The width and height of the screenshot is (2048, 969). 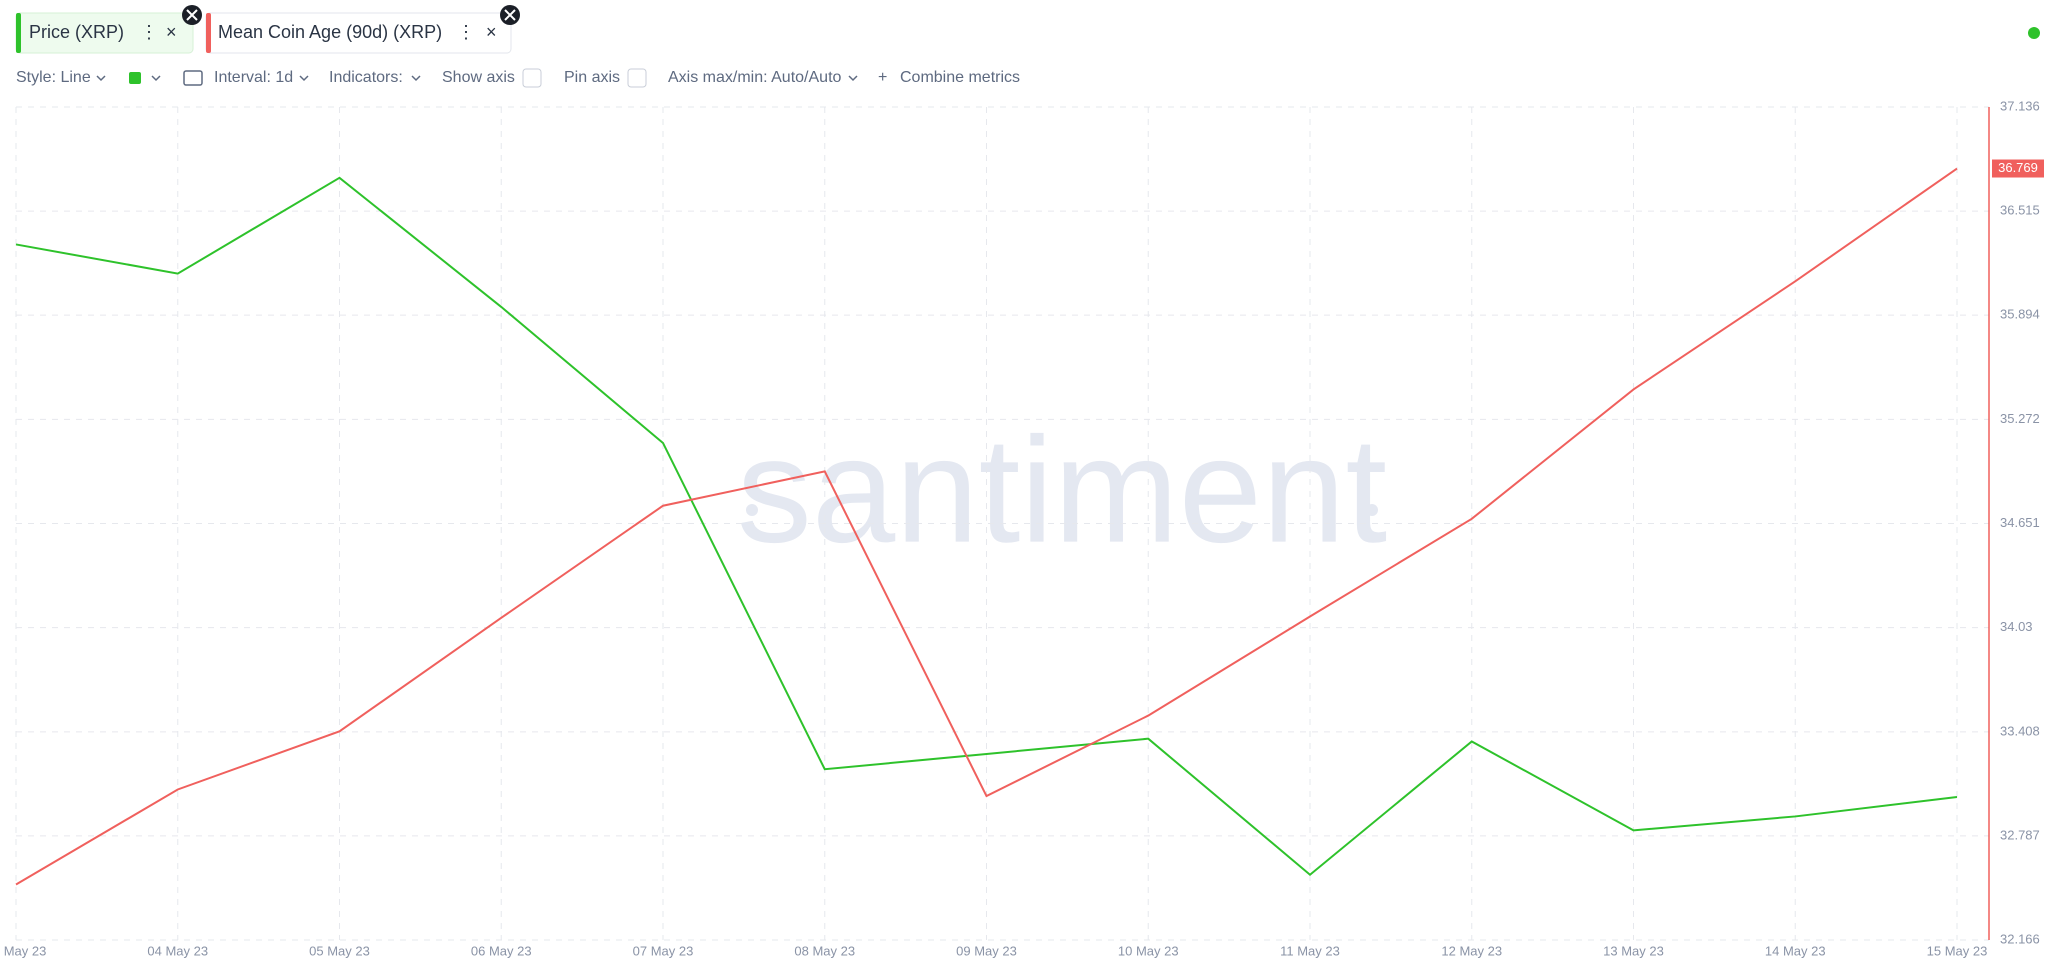 What do you see at coordinates (253, 77) in the screenshot?
I see `interval-control: Interval: 1d` at bounding box center [253, 77].